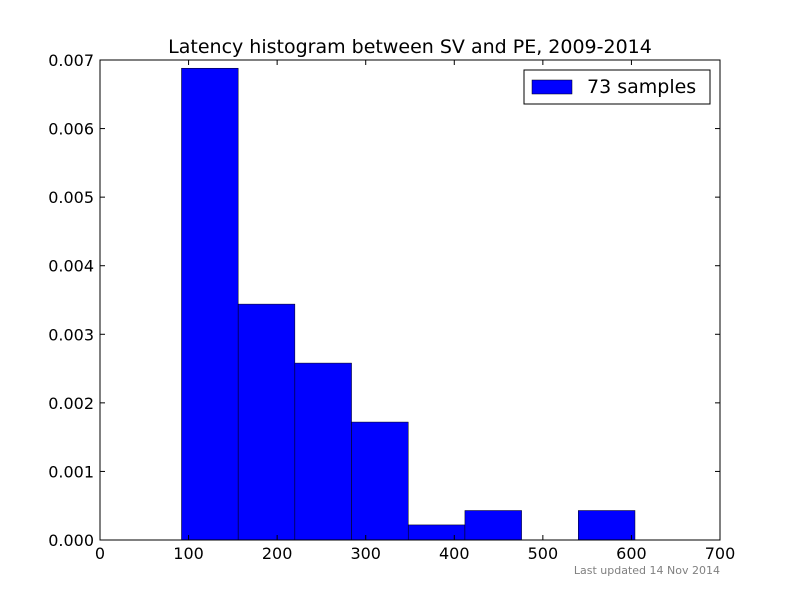 This screenshot has width=800, height=600. What do you see at coordinates (71, 334) in the screenshot?
I see `y-tick-label: 0.003` at bounding box center [71, 334].